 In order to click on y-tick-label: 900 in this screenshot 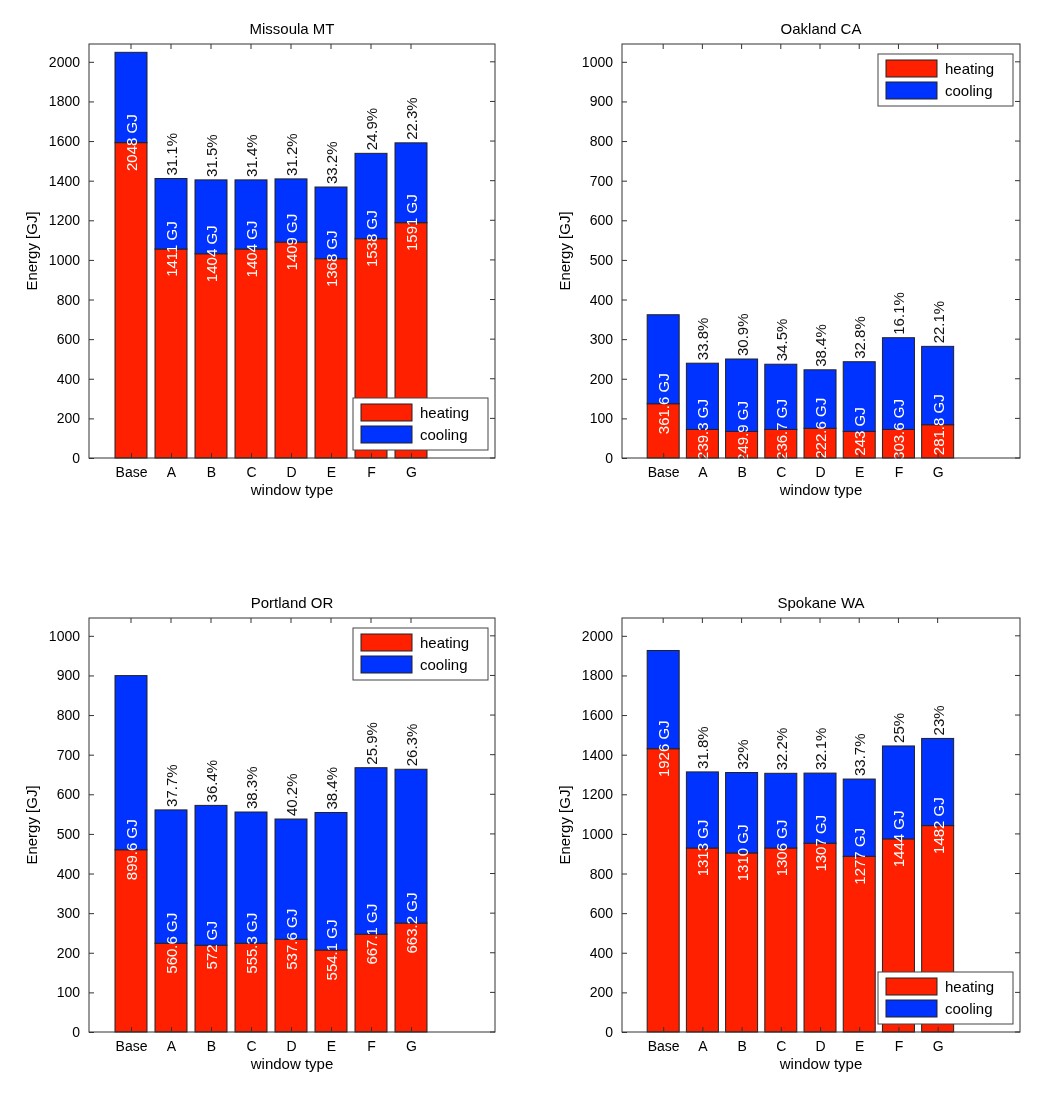, I will do `click(601, 101)`.